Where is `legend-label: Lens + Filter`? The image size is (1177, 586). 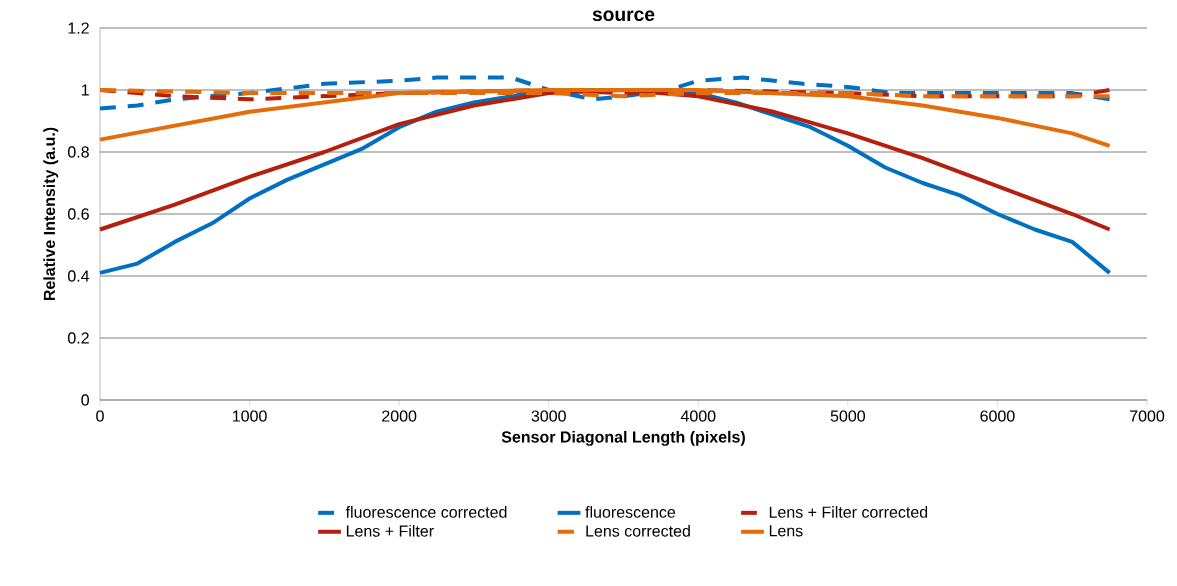 legend-label: Lens + Filter is located at coordinates (390, 530).